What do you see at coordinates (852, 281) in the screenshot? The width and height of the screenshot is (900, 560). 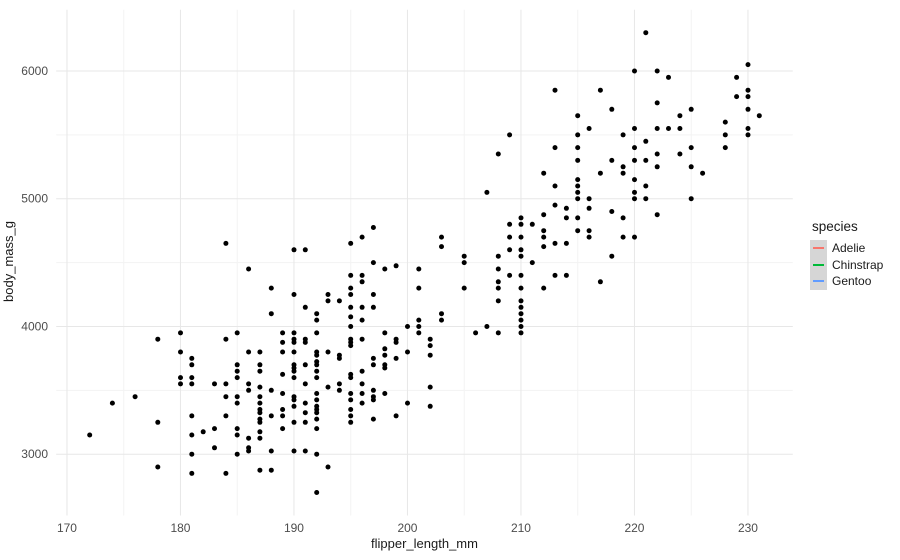 I see `legend-item-label: Gentoo` at bounding box center [852, 281].